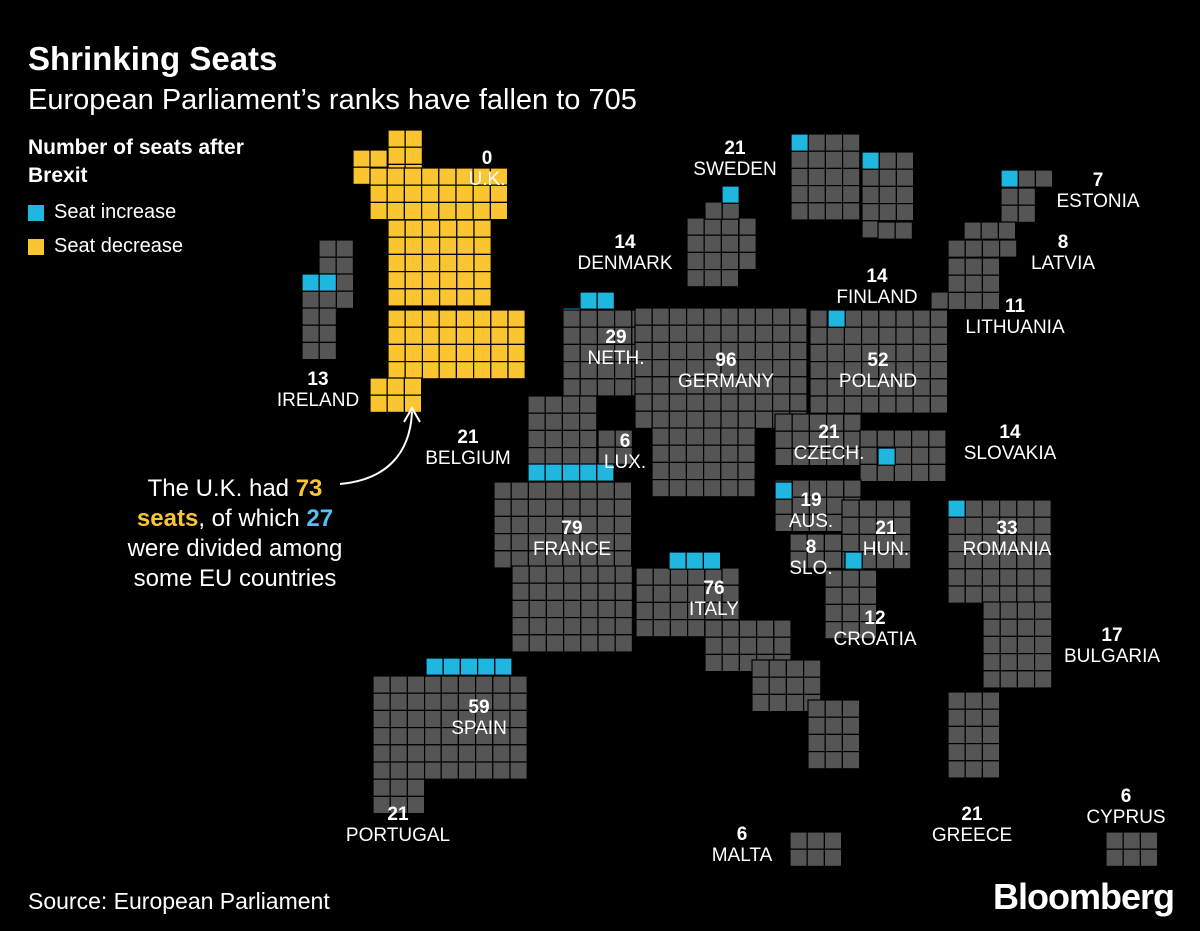 Image resolution: width=1200 pixels, height=931 pixels. What do you see at coordinates (810, 558) in the screenshot?
I see `country-label-slo: 8 SLO.` at bounding box center [810, 558].